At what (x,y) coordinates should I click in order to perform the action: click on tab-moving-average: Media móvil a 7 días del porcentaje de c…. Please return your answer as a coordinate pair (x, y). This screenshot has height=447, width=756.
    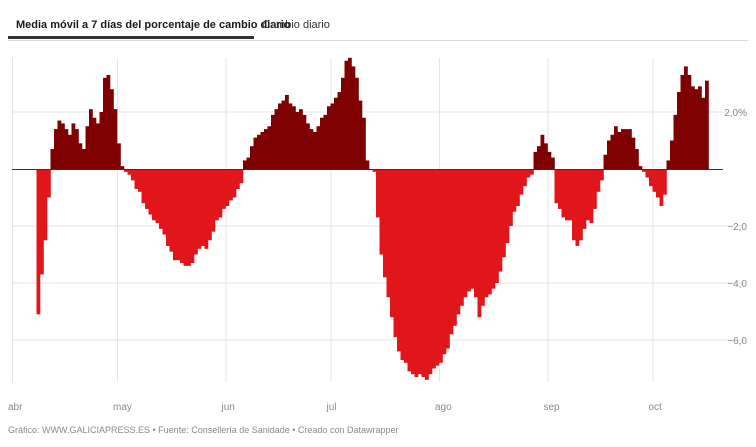
    Looking at the image, I should click on (153, 25).